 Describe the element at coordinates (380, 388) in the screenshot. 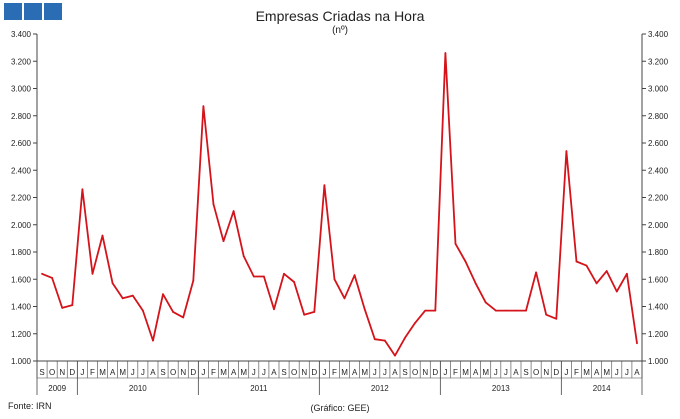

I see `year-label: 2012` at that location.